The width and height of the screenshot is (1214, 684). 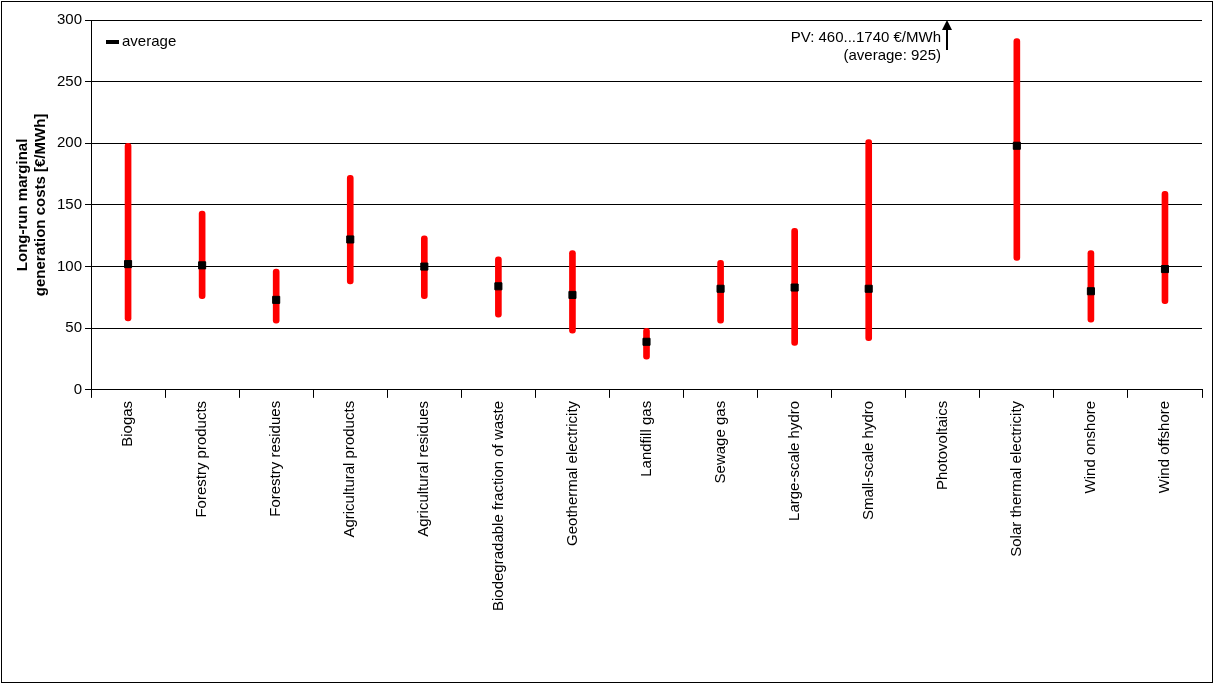 What do you see at coordinates (423, 468) in the screenshot?
I see `x-tick-label: Agricultural residues` at bounding box center [423, 468].